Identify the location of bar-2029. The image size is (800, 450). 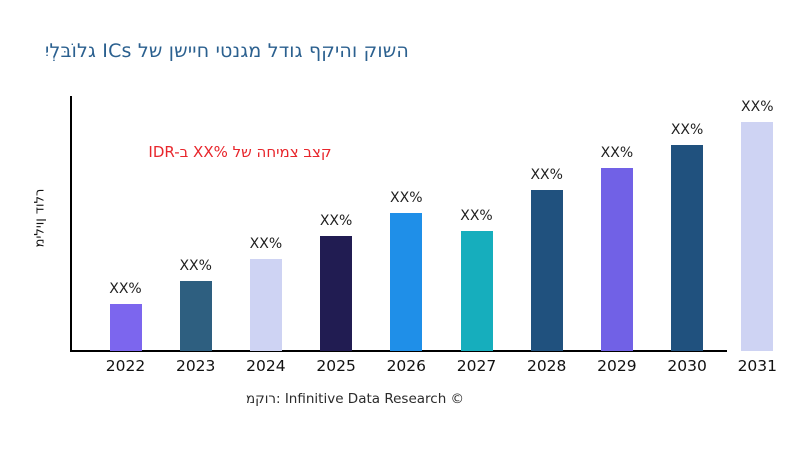
(616, 259).